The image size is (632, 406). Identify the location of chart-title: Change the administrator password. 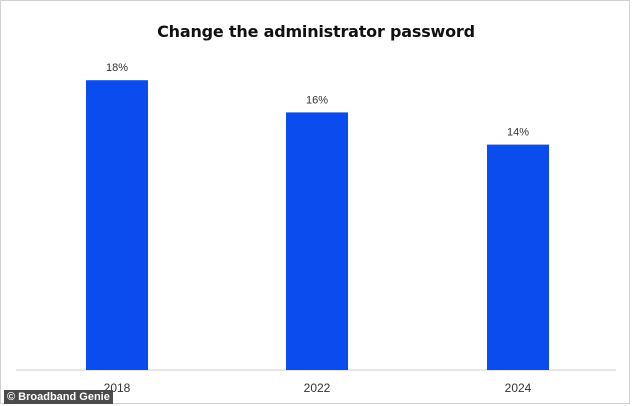
(316, 31).